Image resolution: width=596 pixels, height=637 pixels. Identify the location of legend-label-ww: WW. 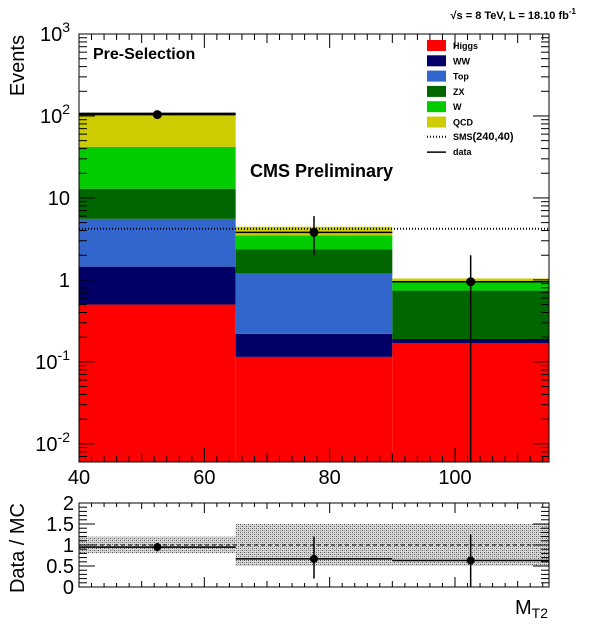
(461, 61).